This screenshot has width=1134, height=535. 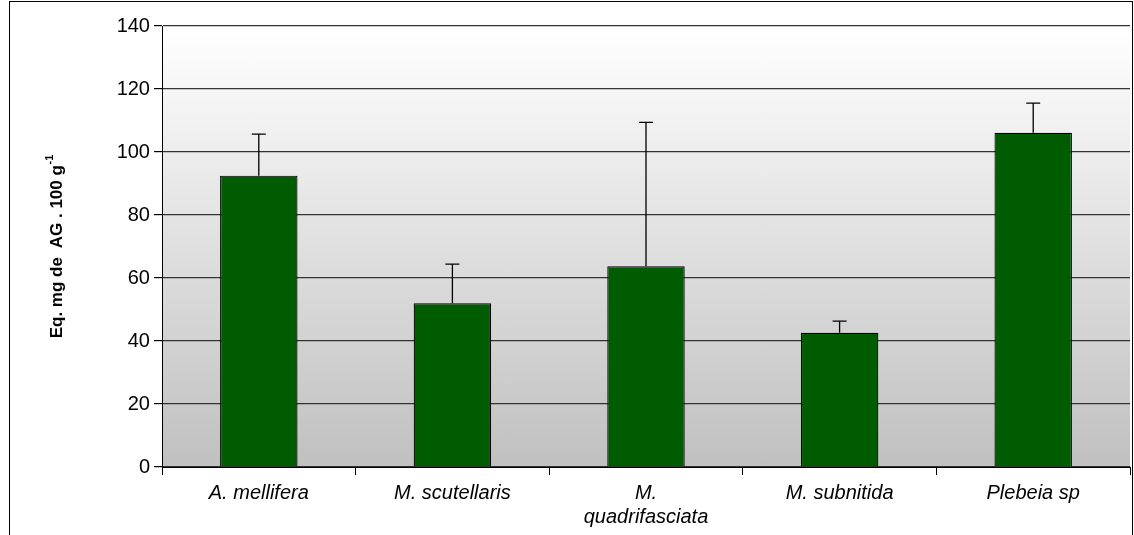 What do you see at coordinates (138, 402) in the screenshot?
I see `y-tick-label: 20` at bounding box center [138, 402].